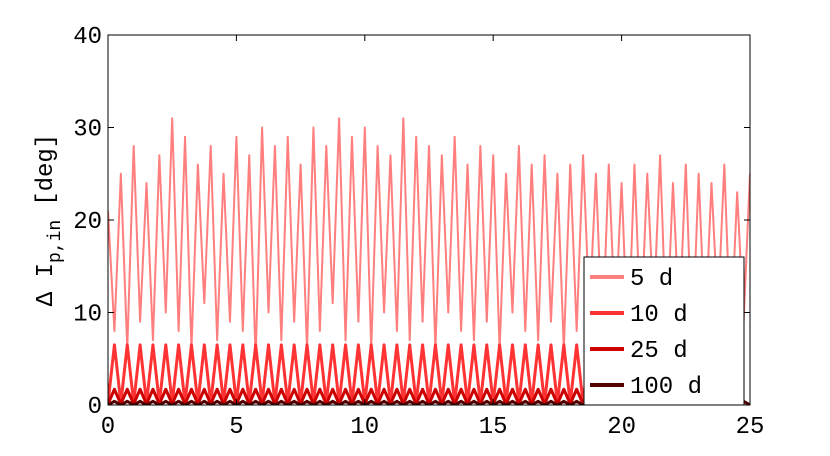  Describe the element at coordinates (87, 37) in the screenshot. I see `y-tick-label: 40` at that location.